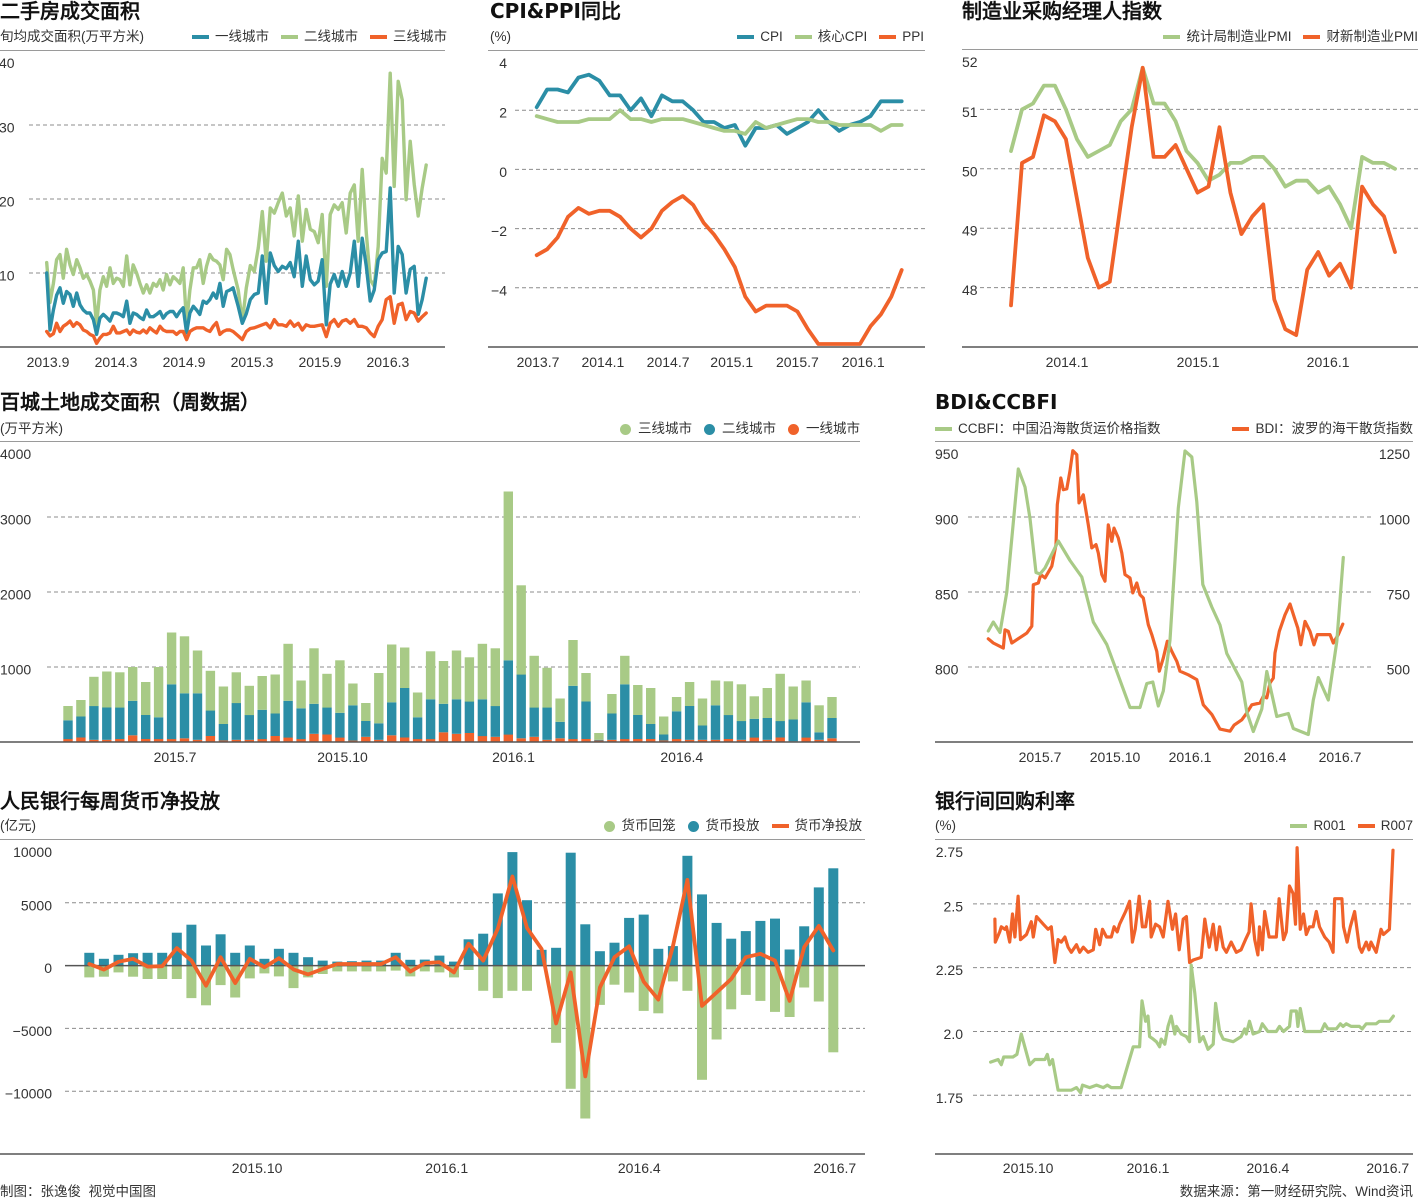  What do you see at coordinates (1351, 826) in the screenshot?
I see `legend-repo: R001 R007` at bounding box center [1351, 826].